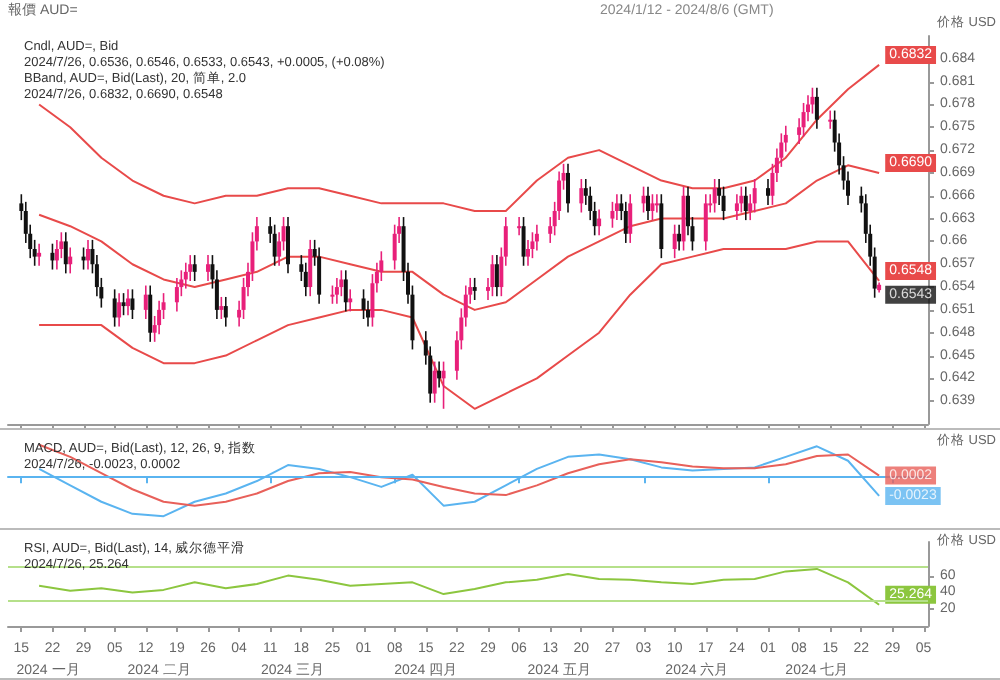  What do you see at coordinates (459, 586) in the screenshot?
I see `line-series` at bounding box center [459, 586].